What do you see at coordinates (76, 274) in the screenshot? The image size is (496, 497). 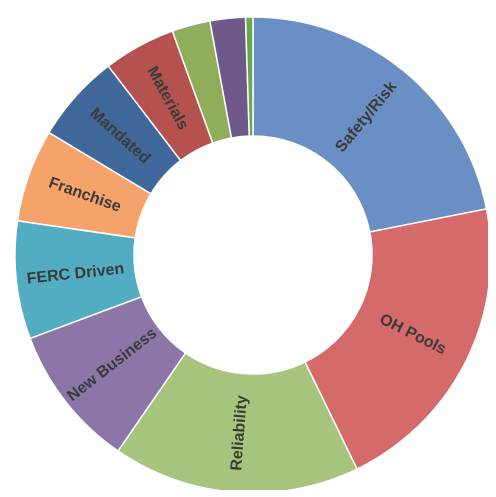 I see `slice-label: FERC Driven` at bounding box center [76, 274].